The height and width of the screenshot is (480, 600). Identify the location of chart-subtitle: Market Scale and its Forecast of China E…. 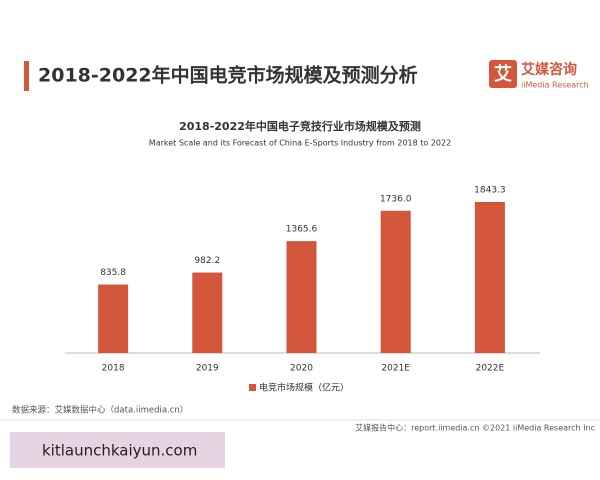
(300, 143).